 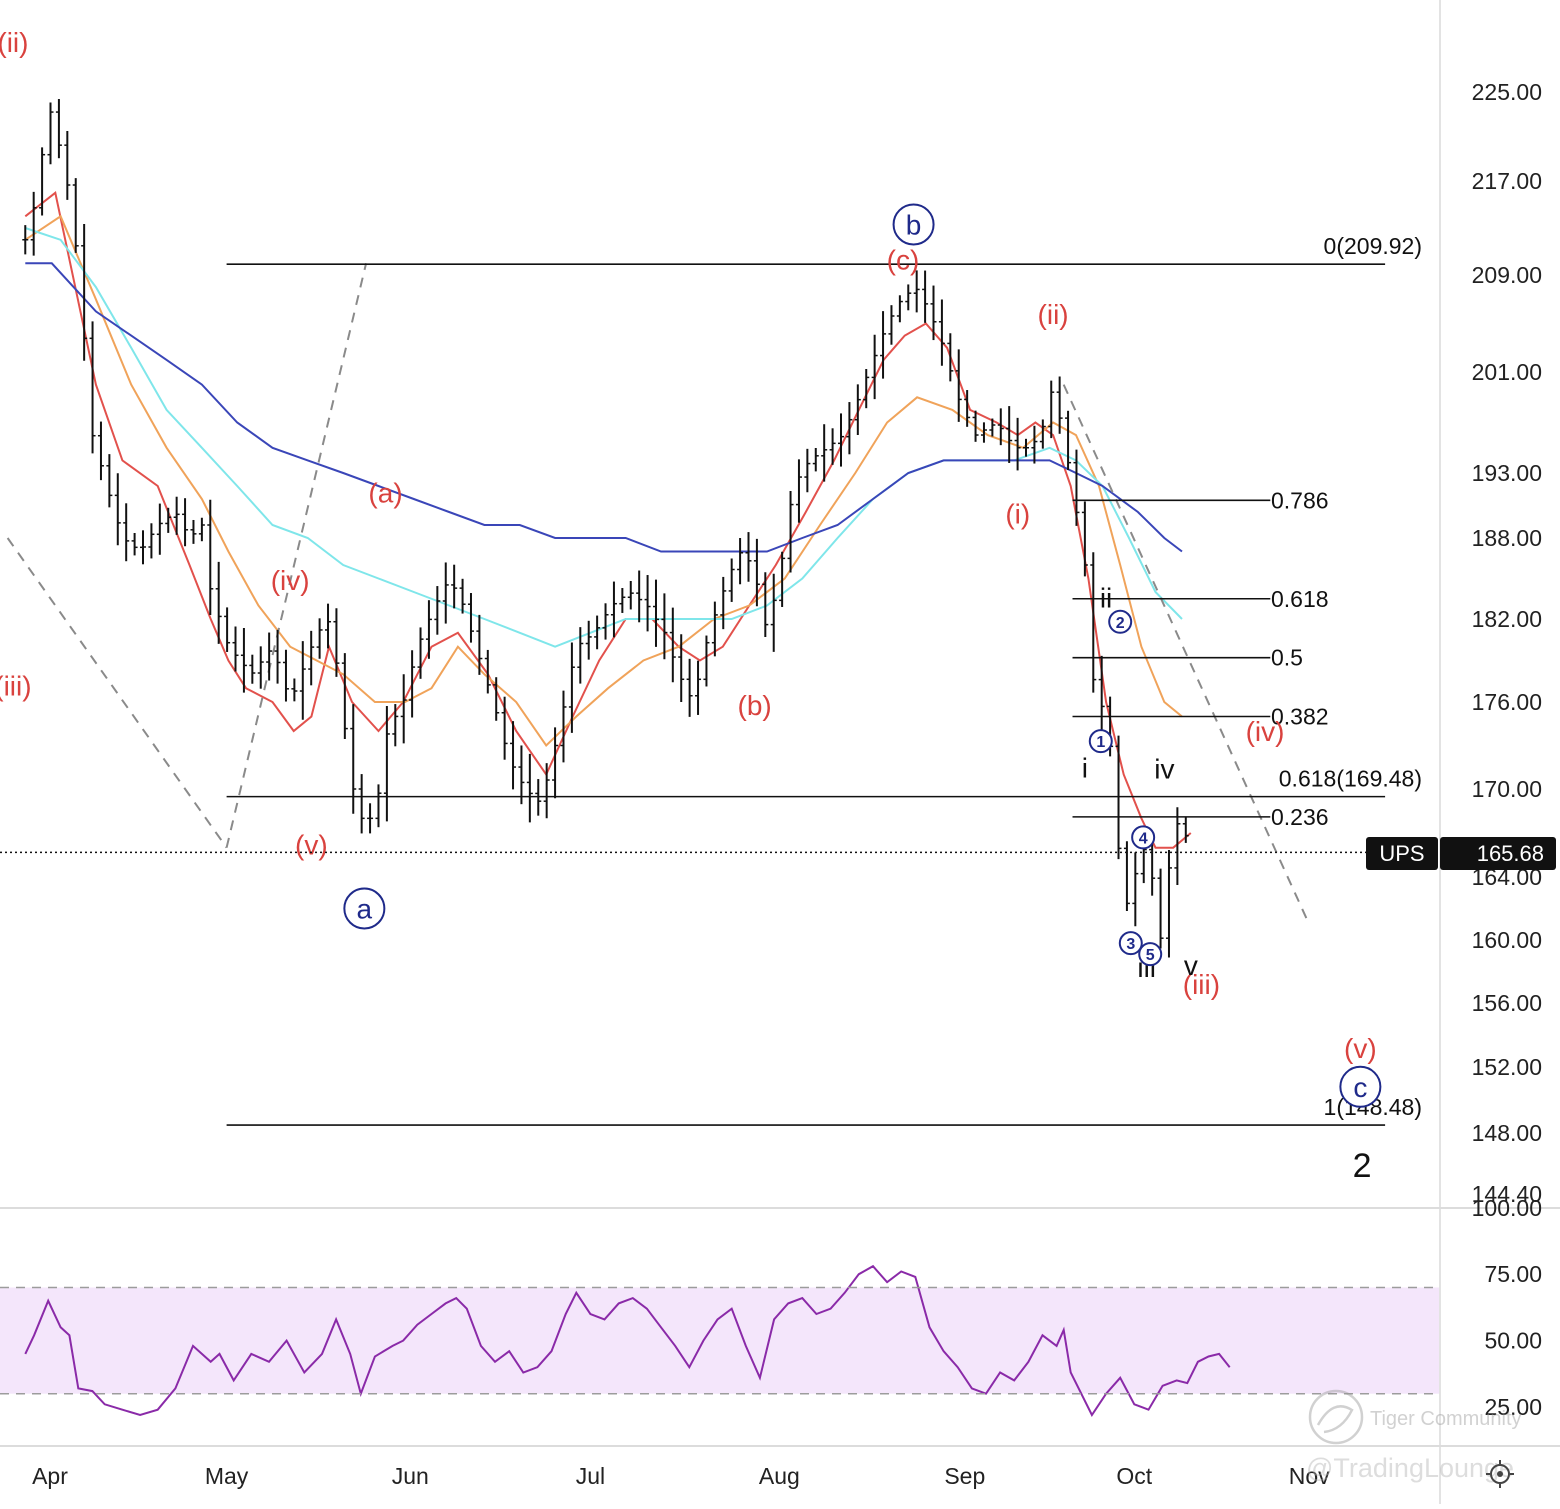 What do you see at coordinates (1300, 817) in the screenshot?
I see `fib-level-label: 0.236` at bounding box center [1300, 817].